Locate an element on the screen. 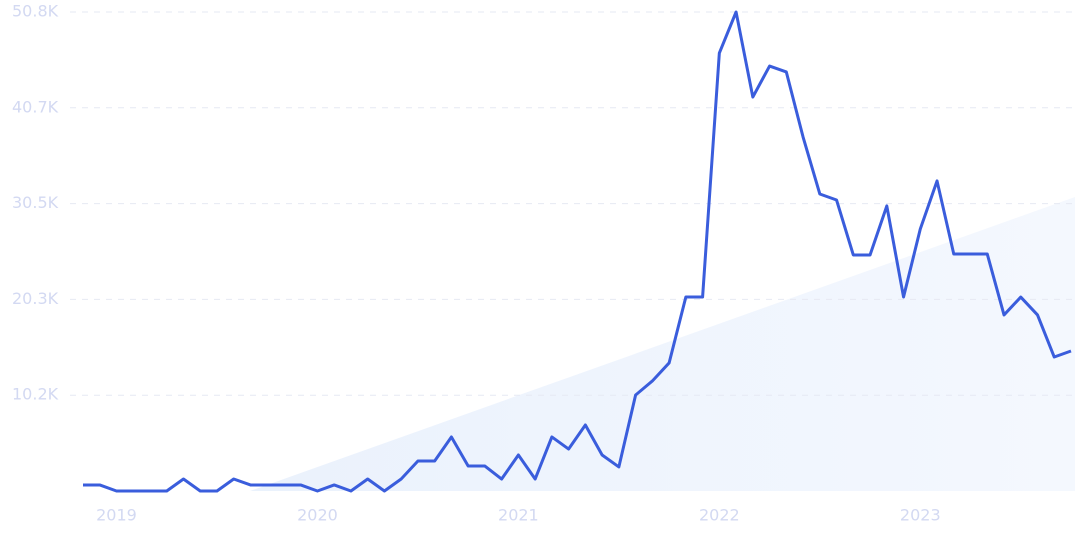  y-tick-label: 10.2K is located at coordinates (35, 394).